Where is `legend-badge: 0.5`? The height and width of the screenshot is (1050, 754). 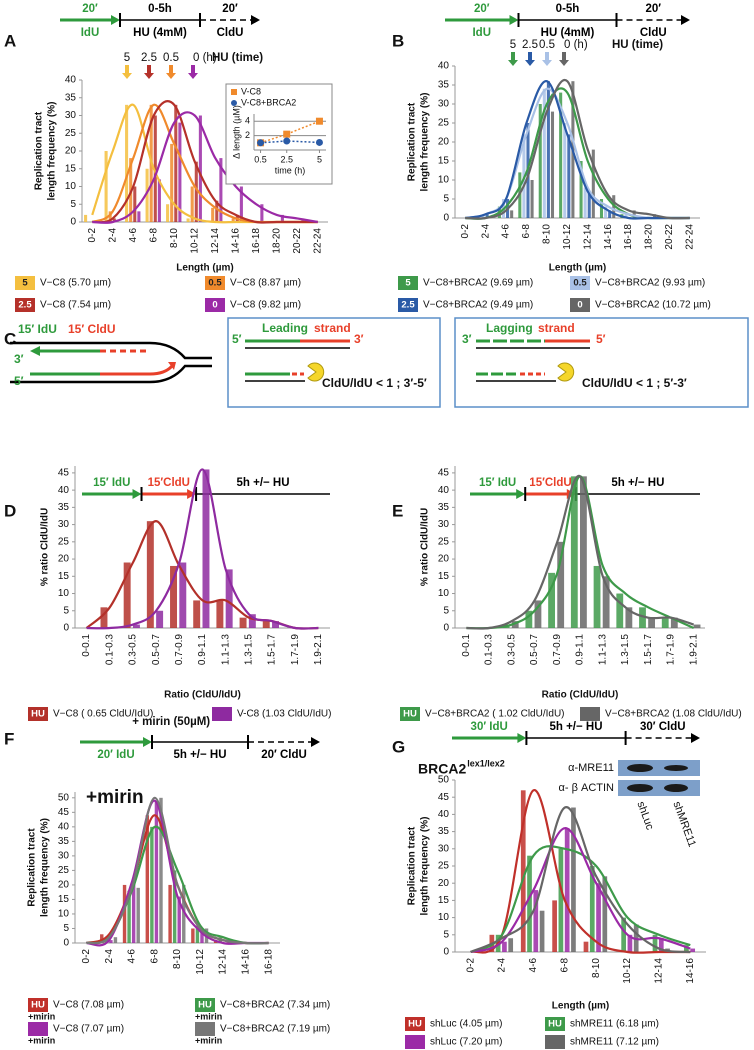
legend-badge: 0.5 is located at coordinates (215, 283).